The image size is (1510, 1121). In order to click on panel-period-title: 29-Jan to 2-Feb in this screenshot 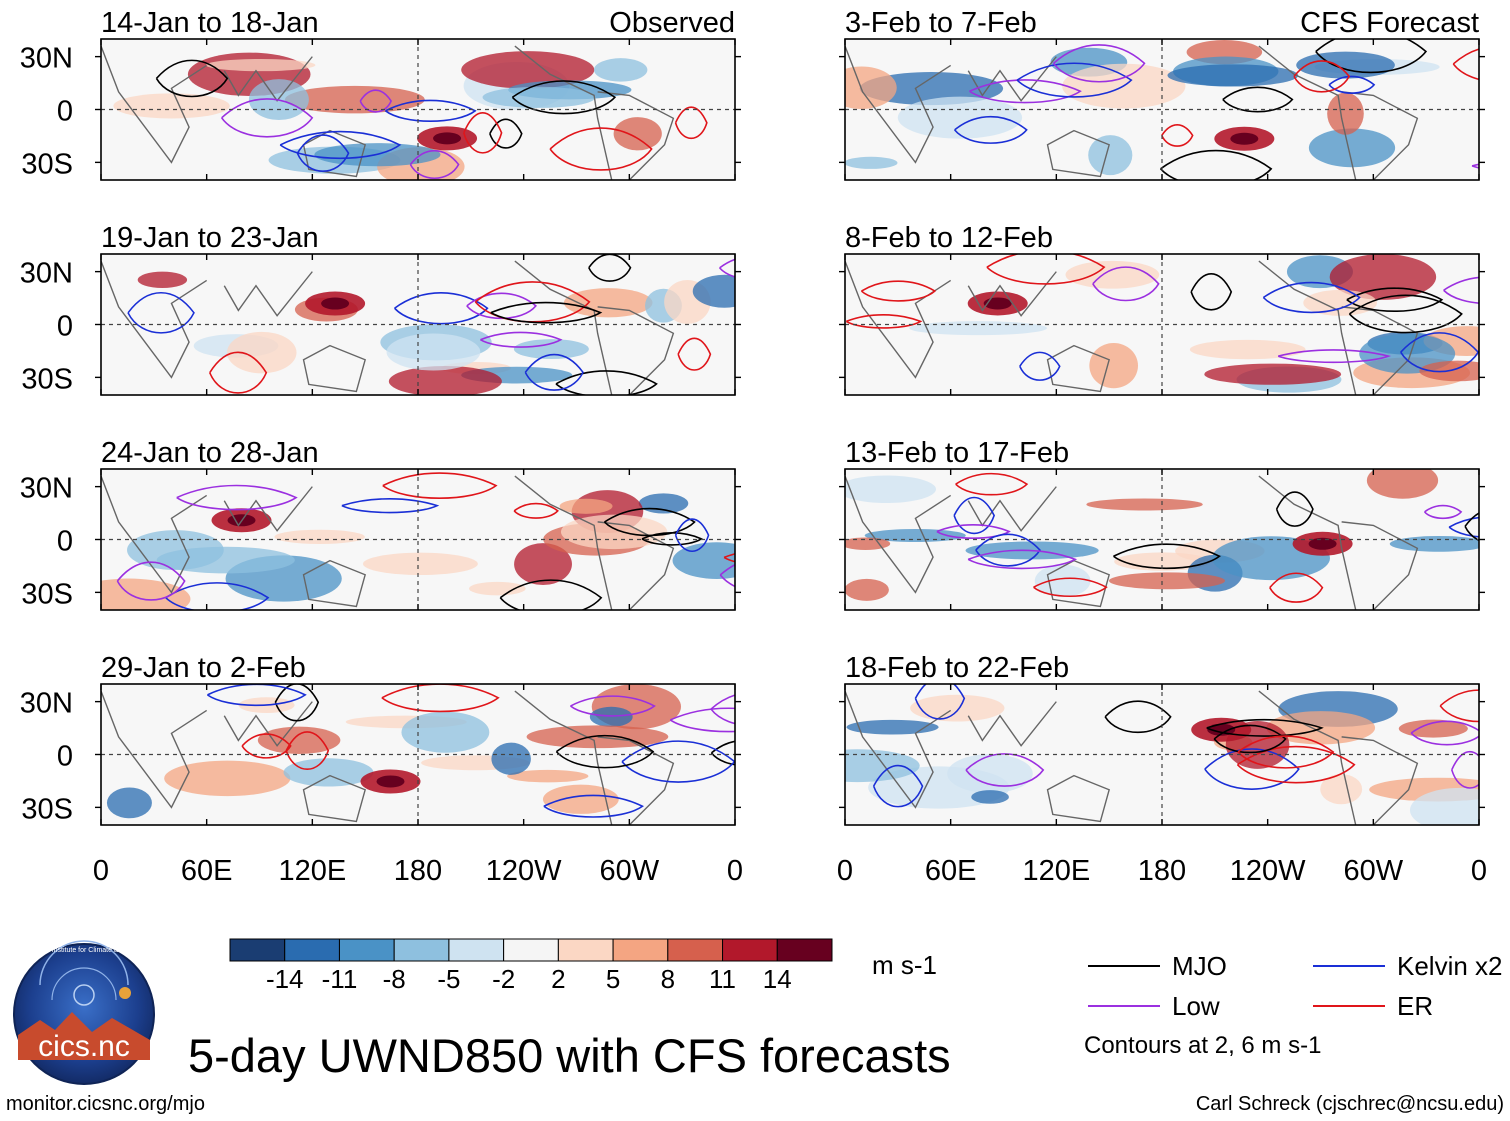, I will do `click(203, 668)`.